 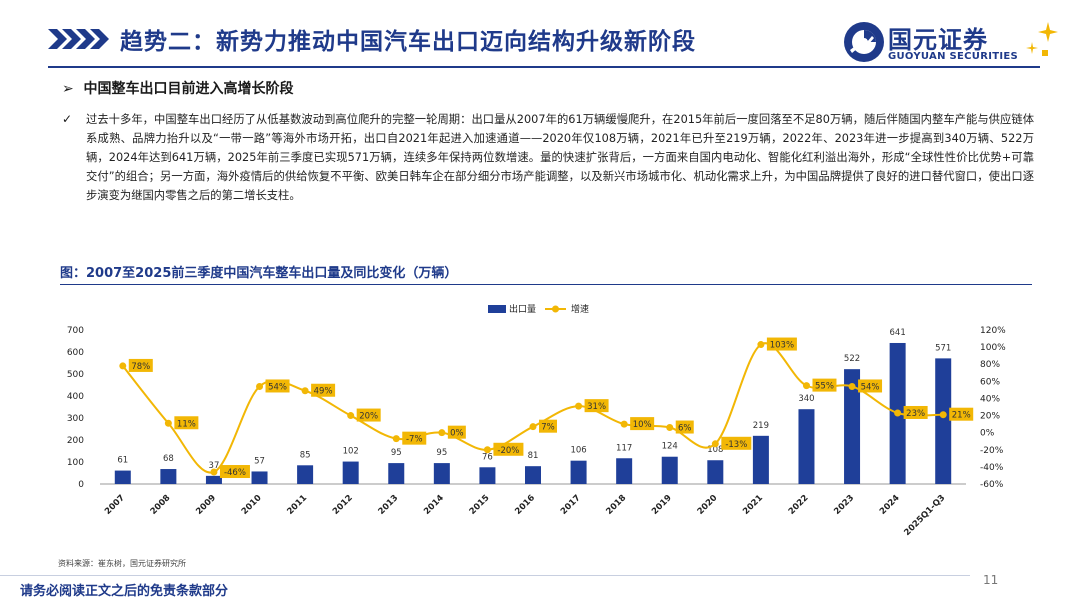 I want to click on export-value-label: 81, so click(x=533, y=456).